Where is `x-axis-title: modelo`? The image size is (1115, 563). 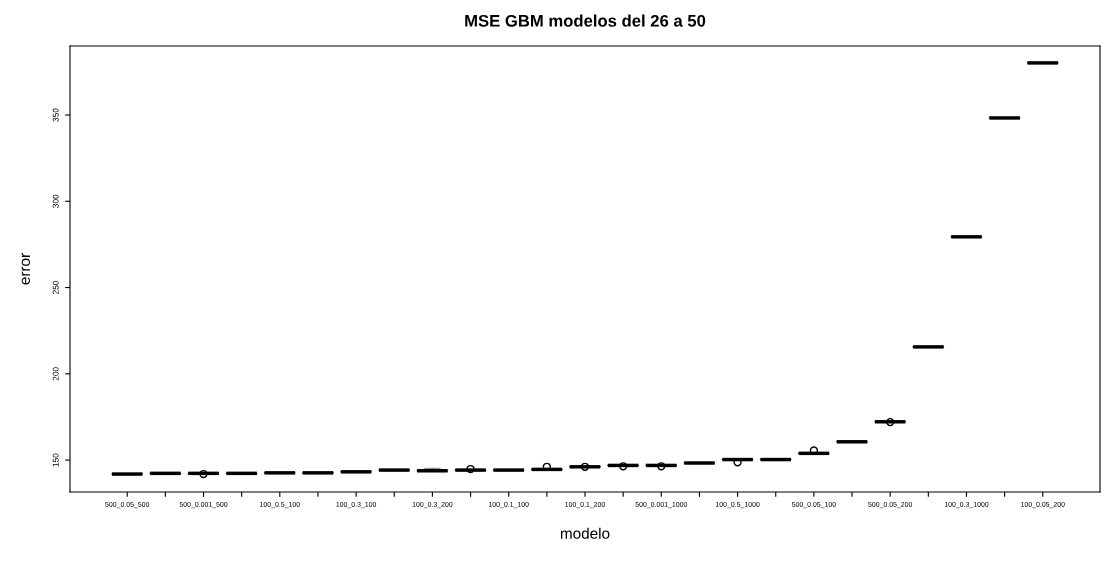 x-axis-title: modelo is located at coordinates (585, 533).